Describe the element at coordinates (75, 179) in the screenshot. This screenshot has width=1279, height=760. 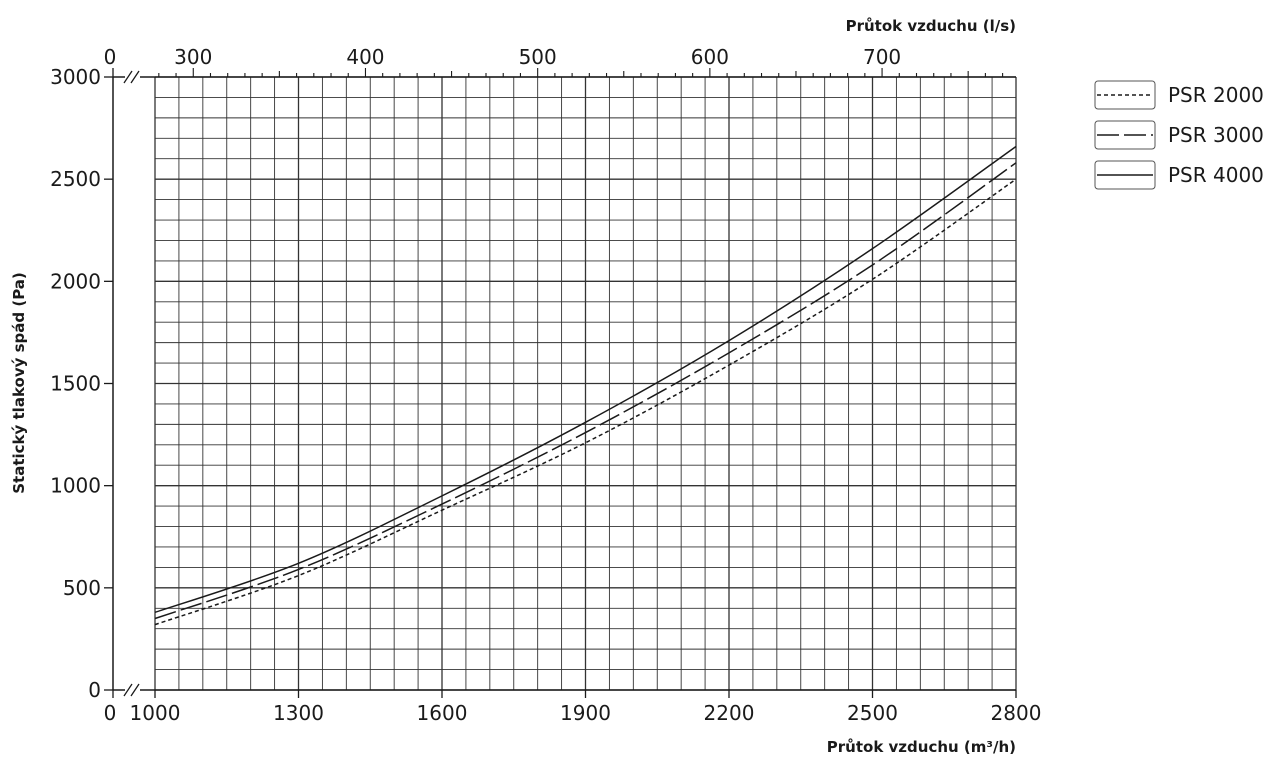
I see `y-tick-label: 2500` at that location.